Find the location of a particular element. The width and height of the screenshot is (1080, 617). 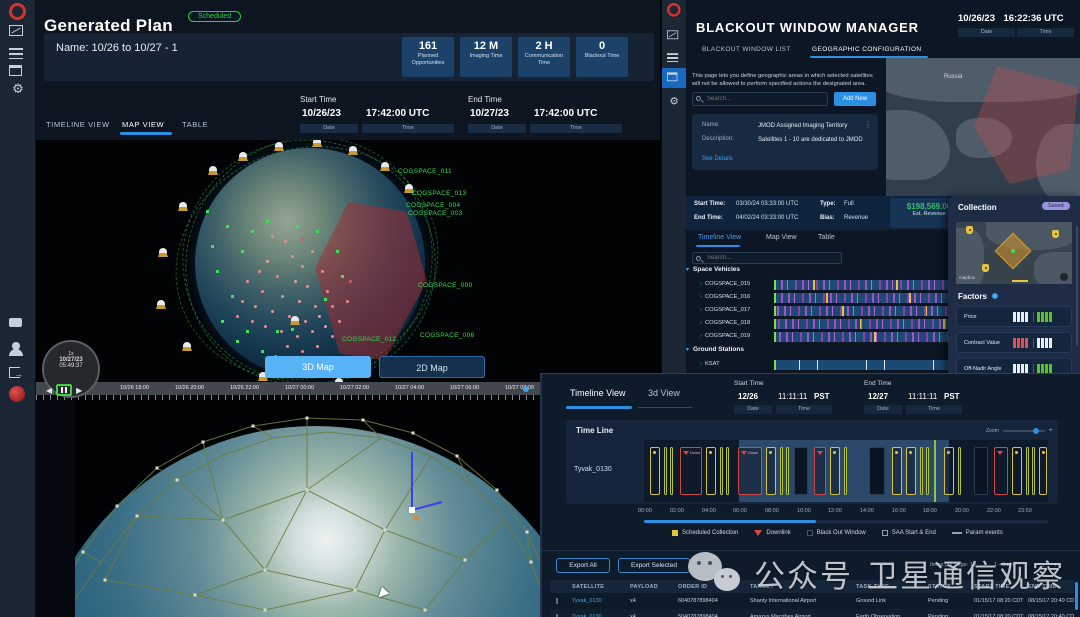

map-mode-3d-button: 3D Map is located at coordinates (318, 367).